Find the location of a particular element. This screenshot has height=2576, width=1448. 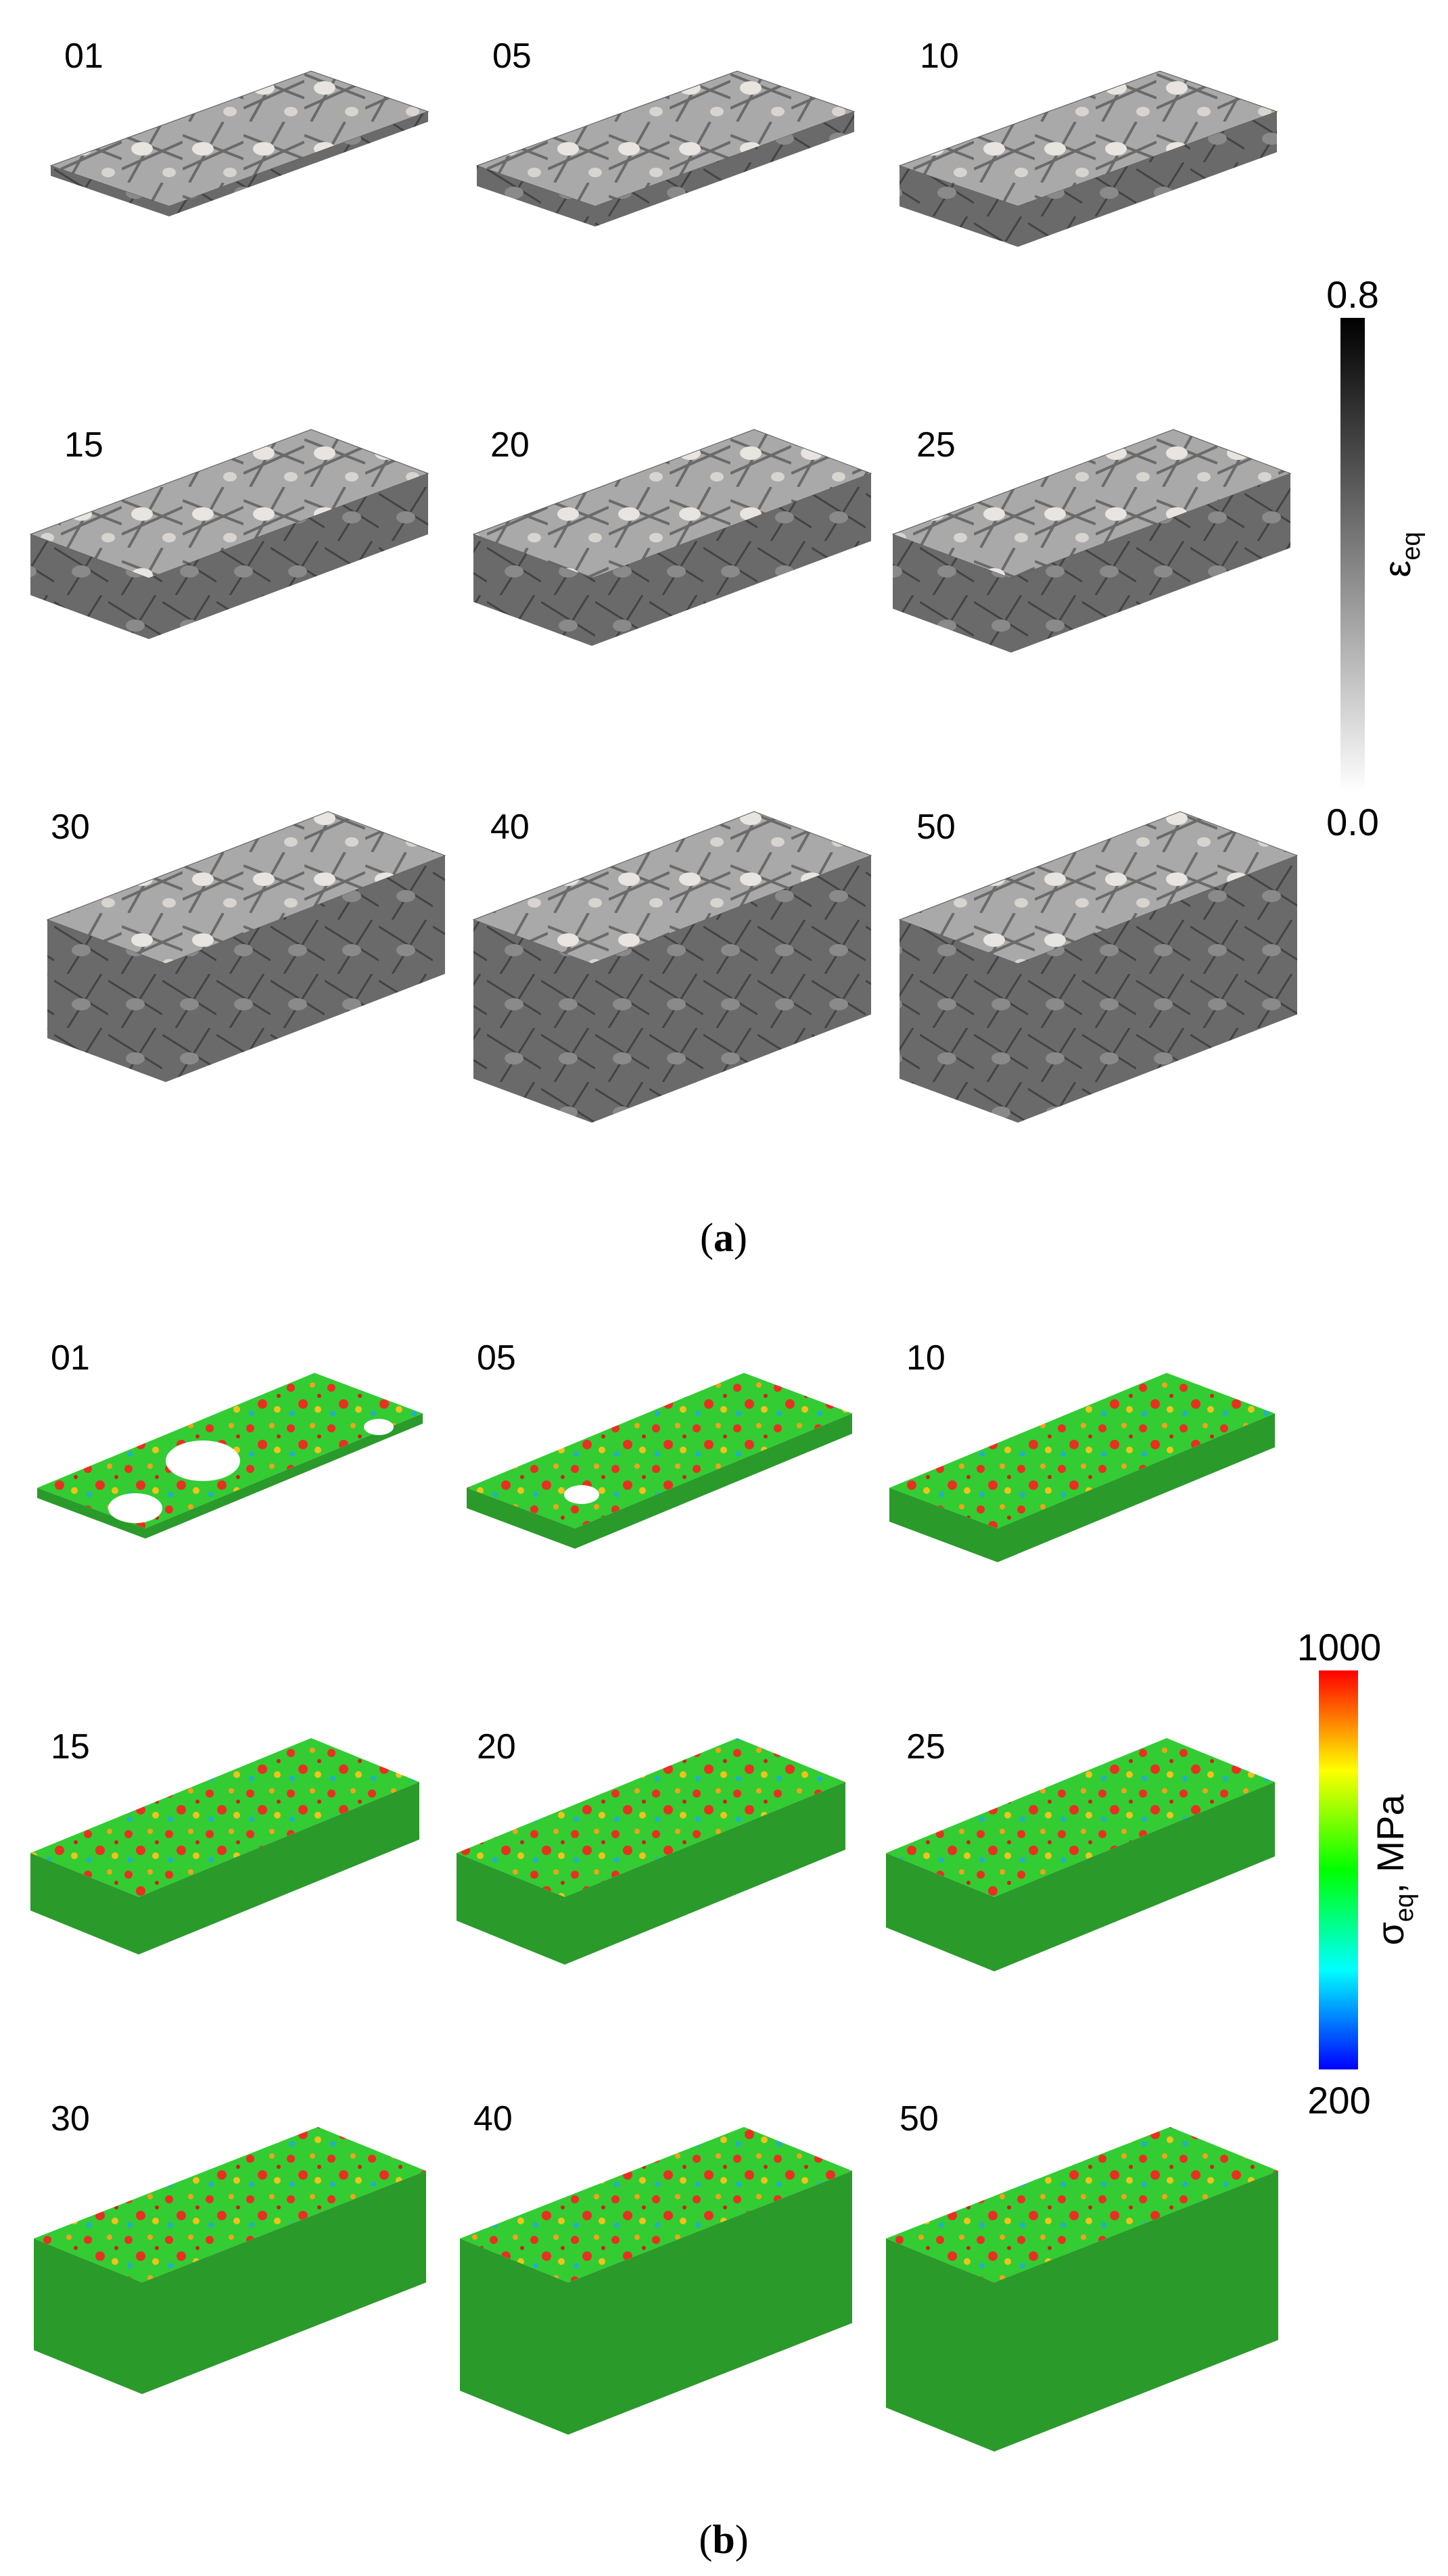

panel-b-colorbar-title: σeq, MPa is located at coordinates (1394, 1870).